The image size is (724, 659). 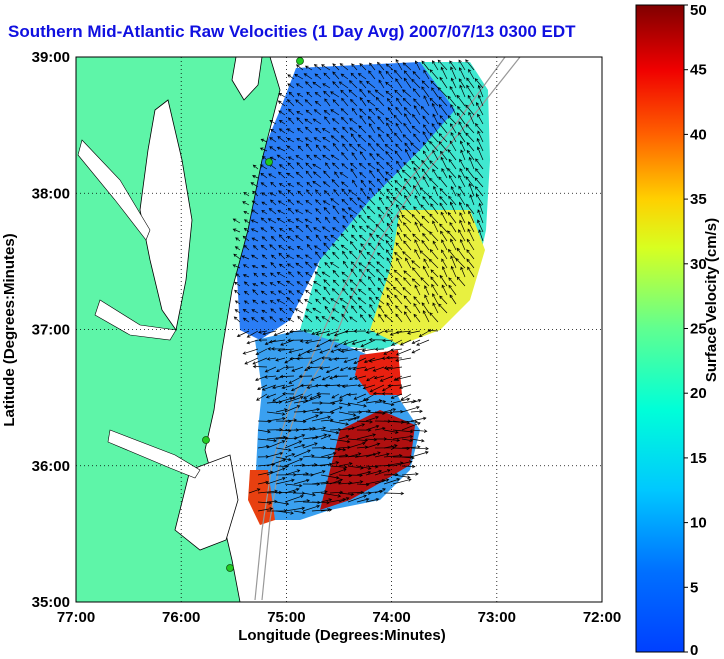 I want to click on colorbar-gradient, so click(x=660, y=328).